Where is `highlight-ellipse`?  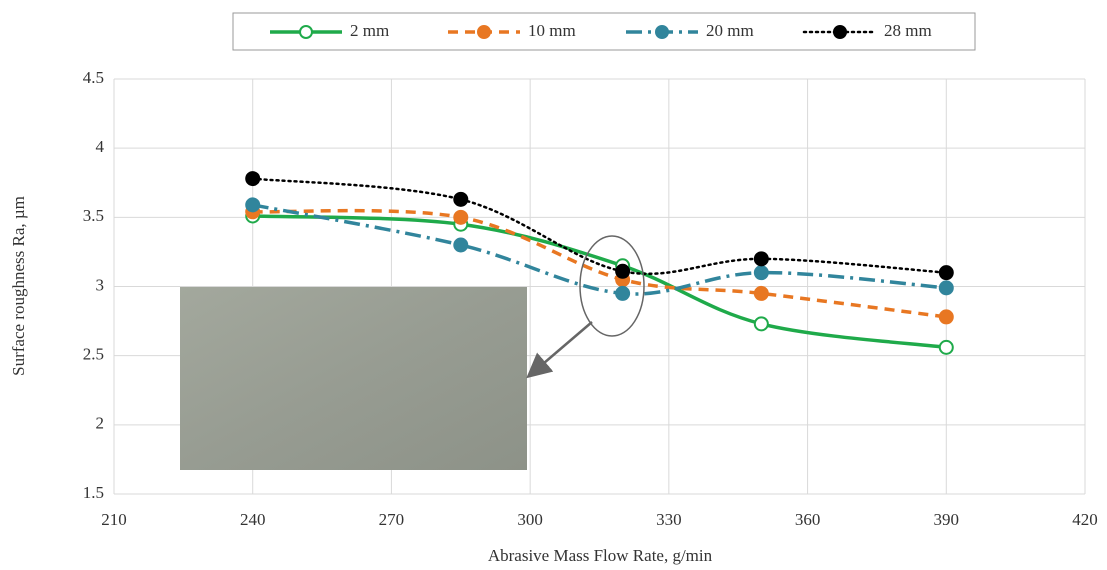 highlight-ellipse is located at coordinates (612, 286).